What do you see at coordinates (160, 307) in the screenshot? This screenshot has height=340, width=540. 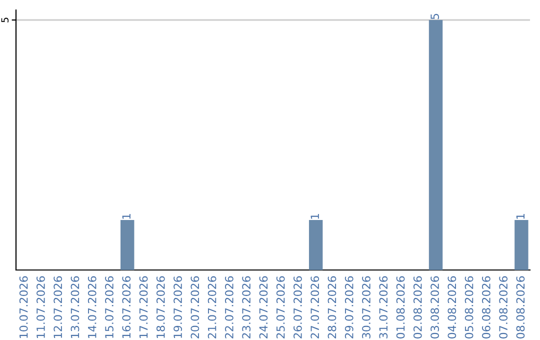 I see `x-tick-label: 18.07.2026` at bounding box center [160, 307].